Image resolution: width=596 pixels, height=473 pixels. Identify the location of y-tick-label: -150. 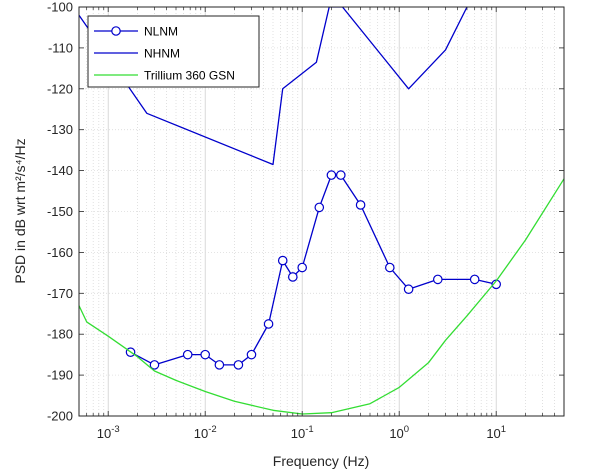
(60, 211).